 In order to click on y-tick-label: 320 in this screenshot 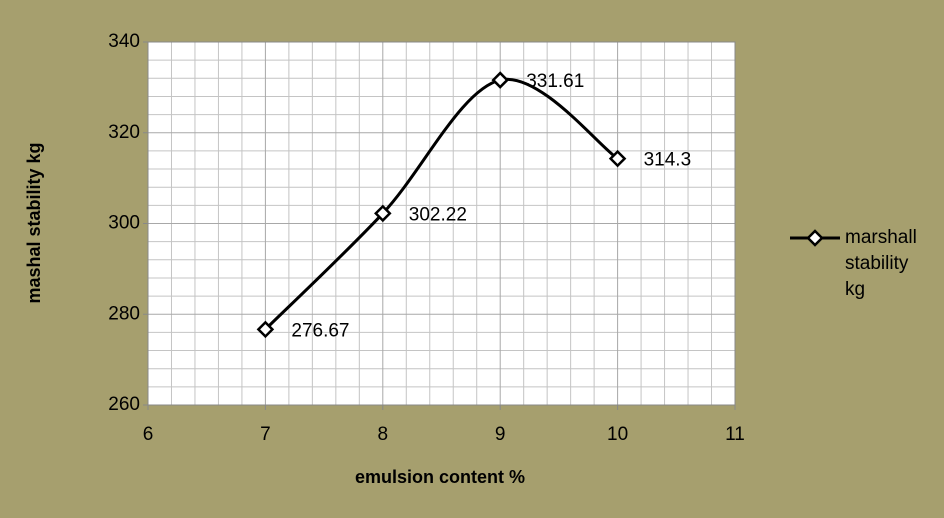, I will do `click(124, 132)`.